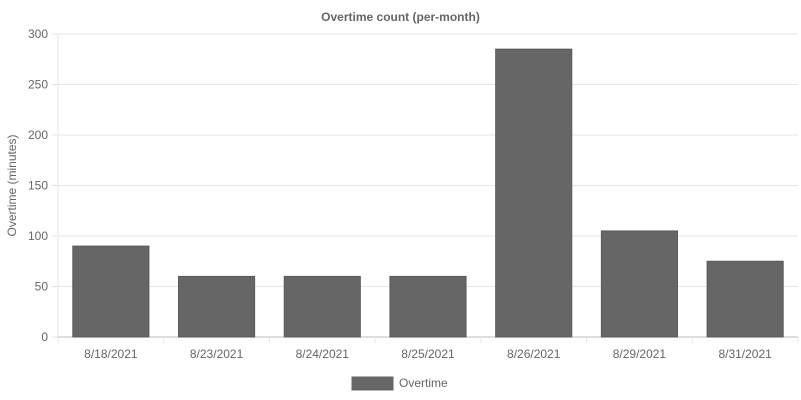  Describe the element at coordinates (38, 34) in the screenshot. I see `y-tick-label: 300` at that location.